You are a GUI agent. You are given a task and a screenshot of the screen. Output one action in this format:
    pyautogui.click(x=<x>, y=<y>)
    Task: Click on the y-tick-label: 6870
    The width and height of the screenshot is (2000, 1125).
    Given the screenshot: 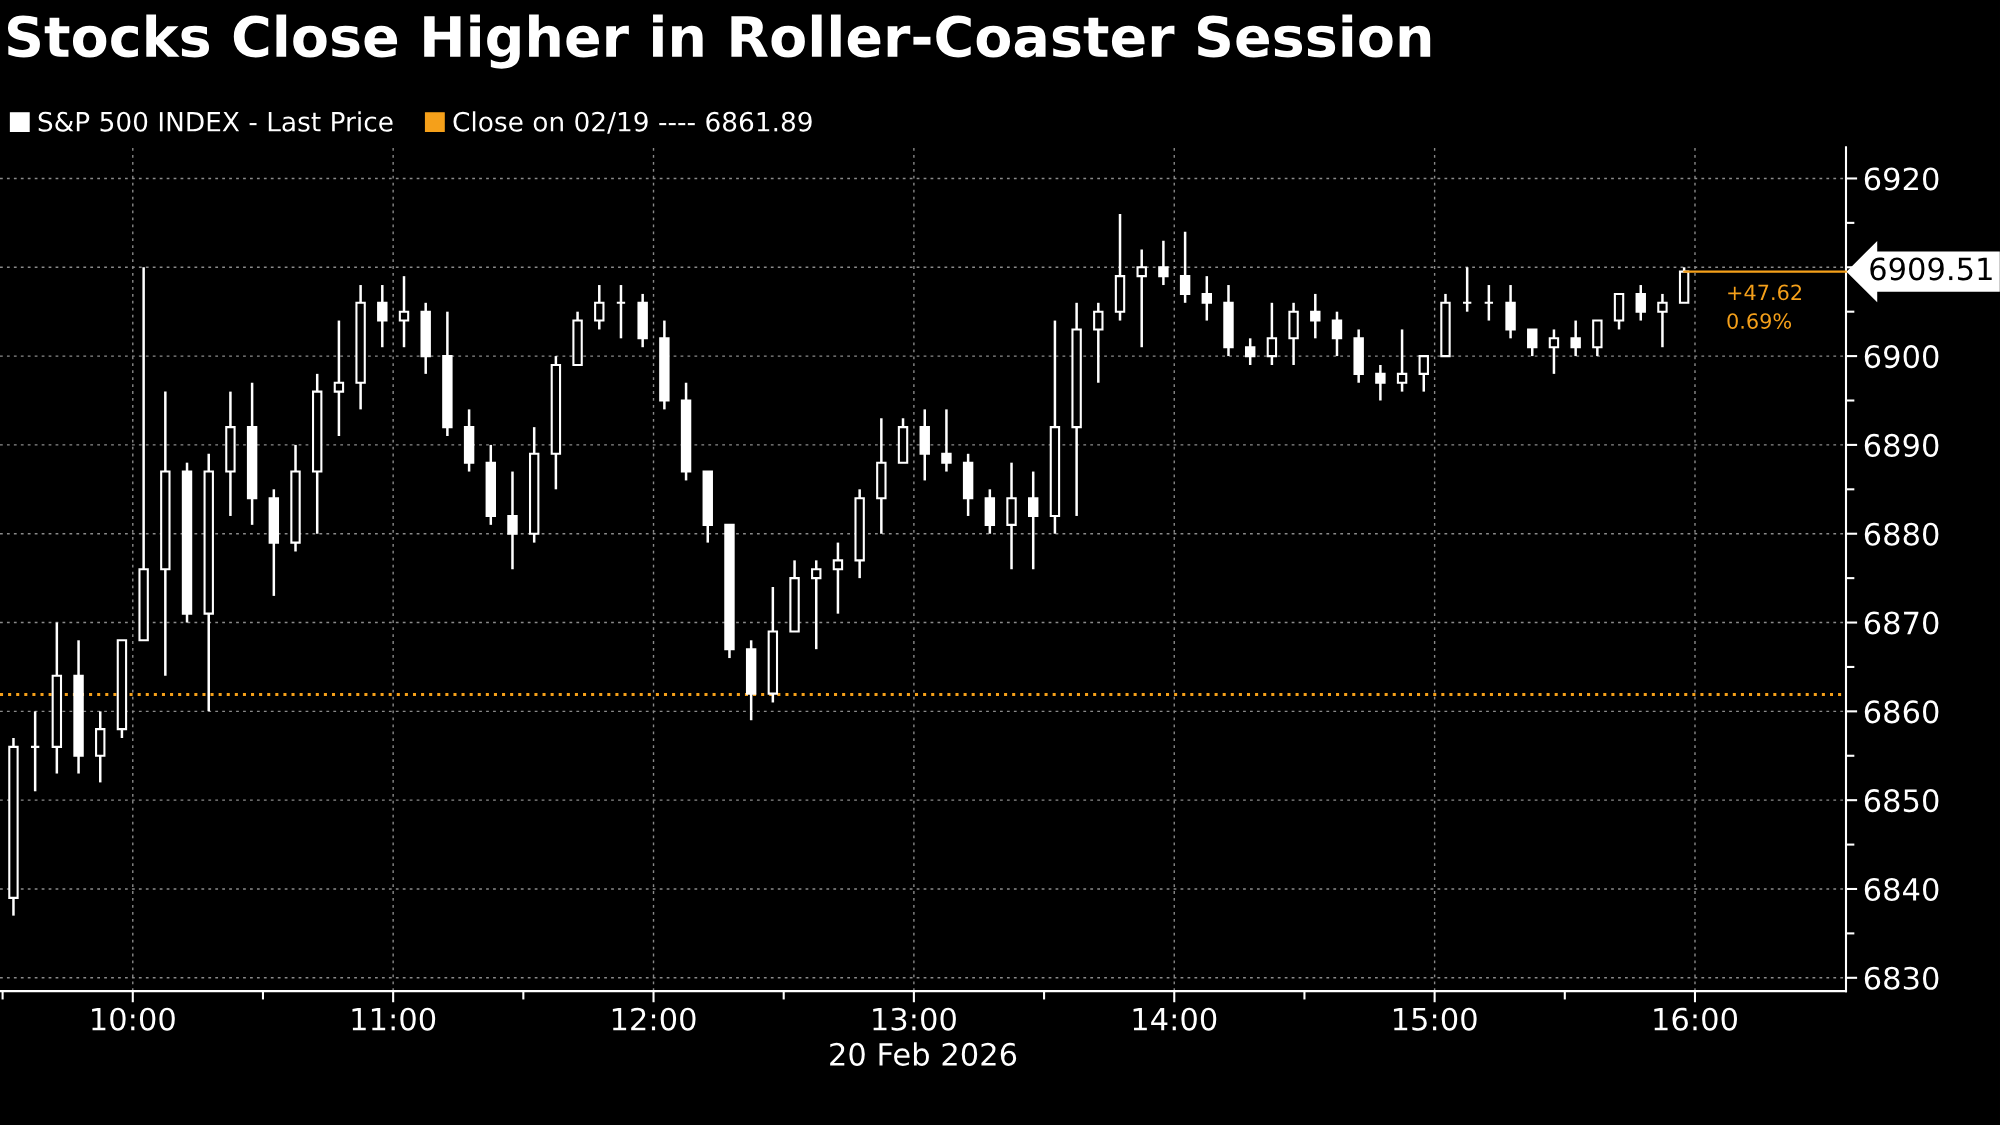 What is the action you would take?
    pyautogui.click(x=1901, y=623)
    